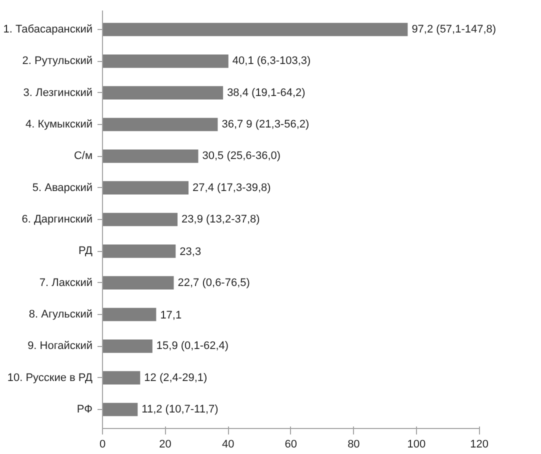 Image resolution: width=541 pixels, height=454 pixels. What do you see at coordinates (62, 188) in the screenshot?
I see `y-tick-label: 5. Аварский` at bounding box center [62, 188].